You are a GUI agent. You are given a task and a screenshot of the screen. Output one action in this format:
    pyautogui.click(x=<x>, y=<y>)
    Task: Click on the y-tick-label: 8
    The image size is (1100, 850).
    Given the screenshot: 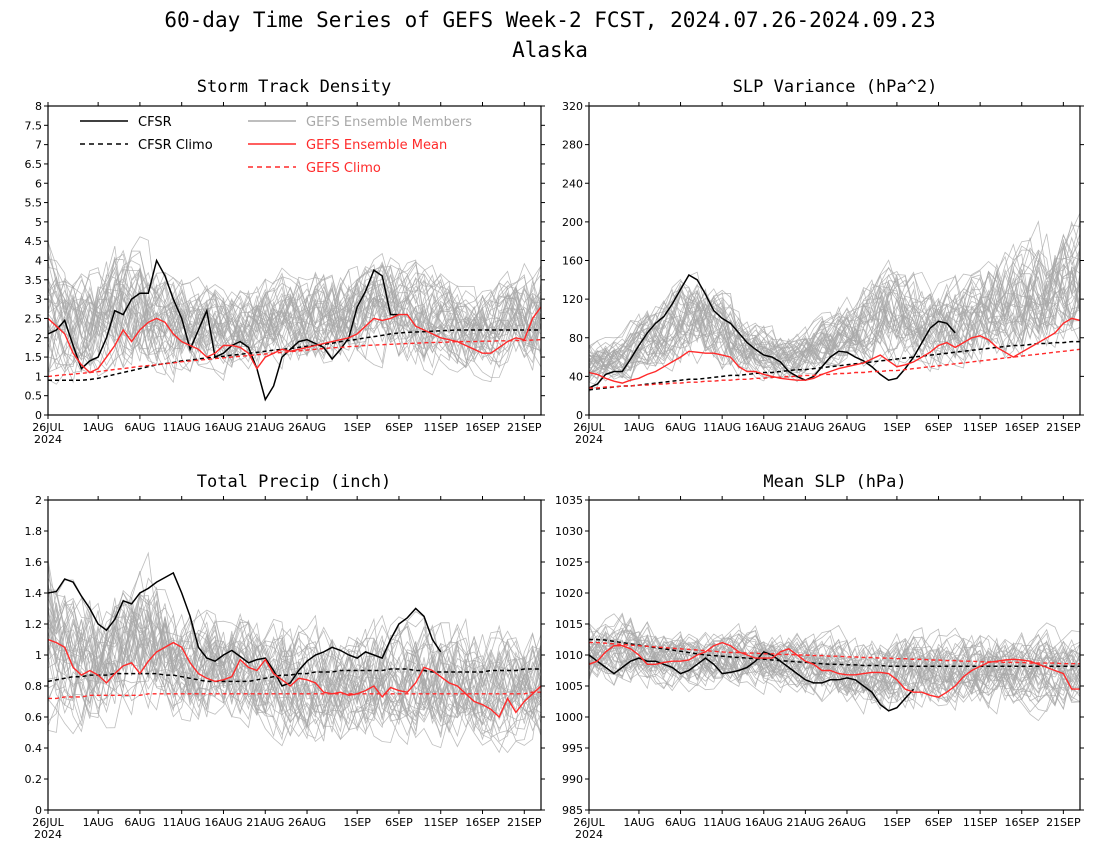 What is the action you would take?
    pyautogui.click(x=38, y=106)
    